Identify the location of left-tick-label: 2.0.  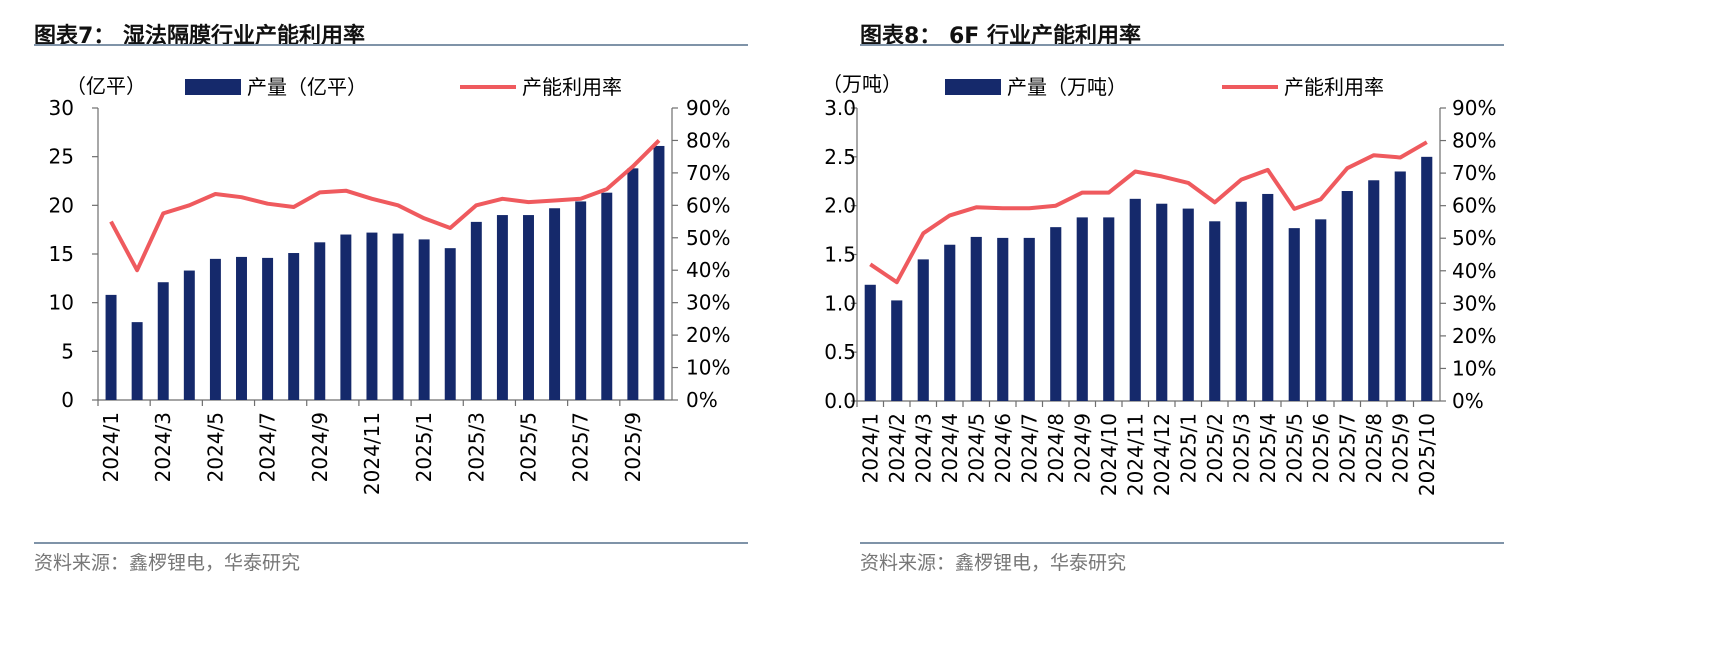
(840, 206).